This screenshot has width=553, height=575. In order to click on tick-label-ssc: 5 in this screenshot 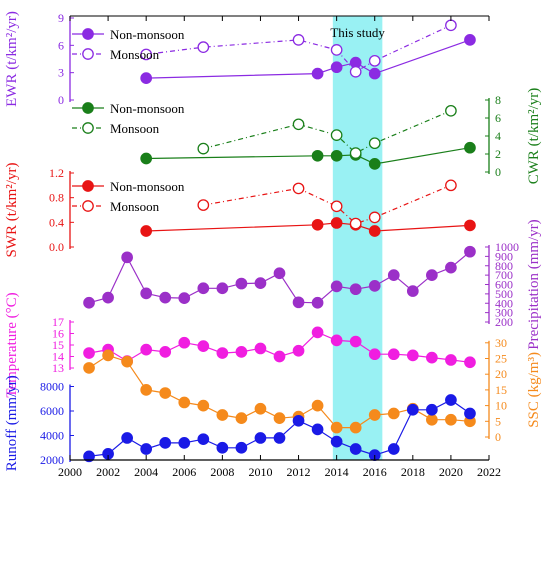, I will do `click(498, 421)`.